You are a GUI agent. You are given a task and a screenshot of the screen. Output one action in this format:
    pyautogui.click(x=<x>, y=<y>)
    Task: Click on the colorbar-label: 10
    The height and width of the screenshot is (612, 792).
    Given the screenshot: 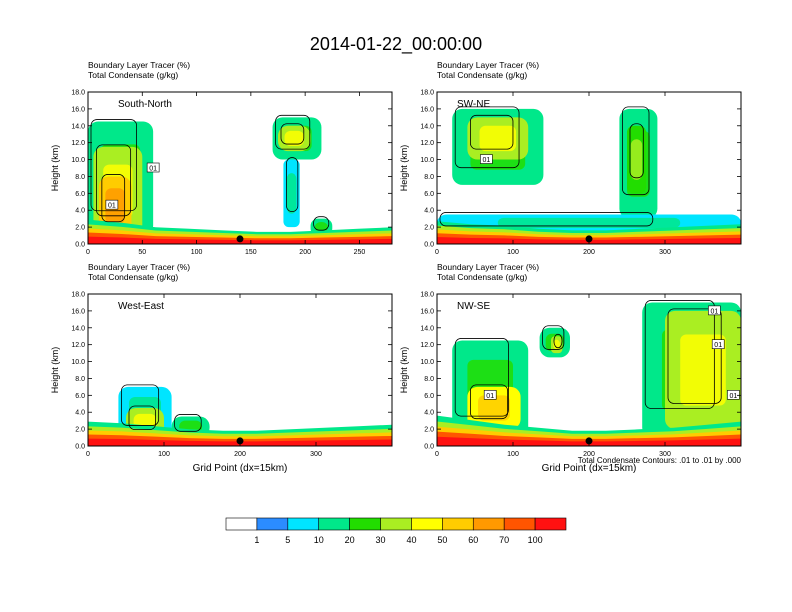 What is the action you would take?
    pyautogui.click(x=319, y=540)
    